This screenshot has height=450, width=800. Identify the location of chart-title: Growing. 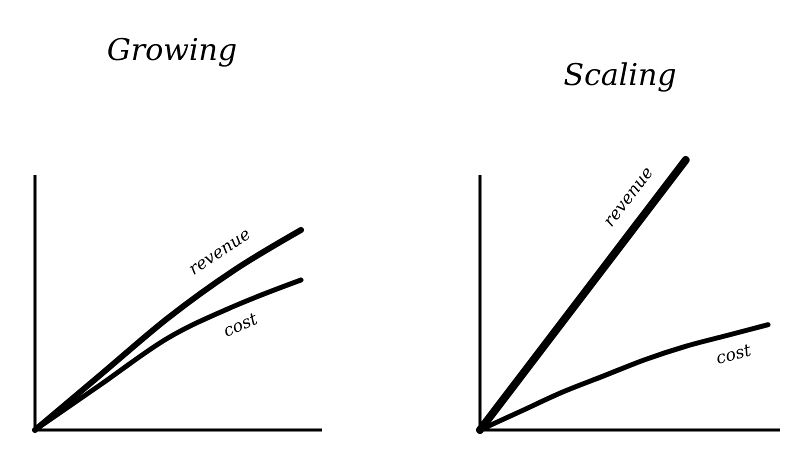
(172, 50).